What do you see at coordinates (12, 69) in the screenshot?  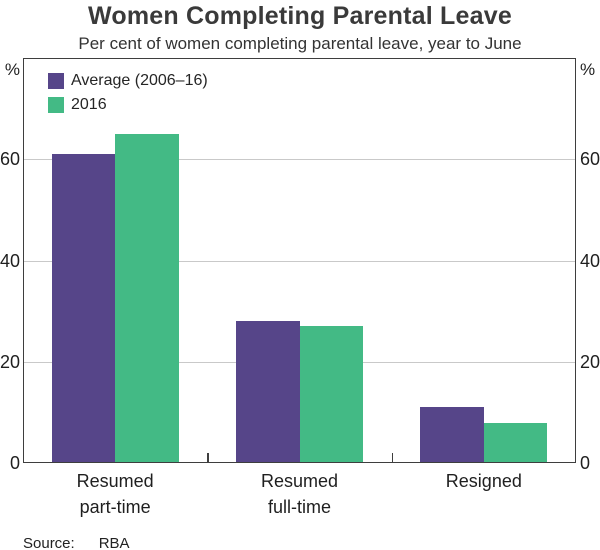 I see `y-axis-unit-left: %` at bounding box center [12, 69].